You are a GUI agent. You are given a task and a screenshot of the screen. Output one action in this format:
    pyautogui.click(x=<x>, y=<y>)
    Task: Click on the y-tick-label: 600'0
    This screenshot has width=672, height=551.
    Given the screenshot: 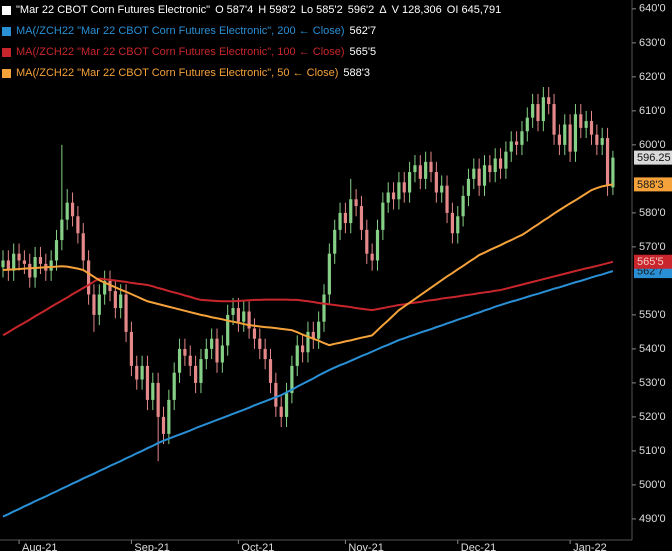 What is the action you would take?
    pyautogui.click(x=652, y=145)
    